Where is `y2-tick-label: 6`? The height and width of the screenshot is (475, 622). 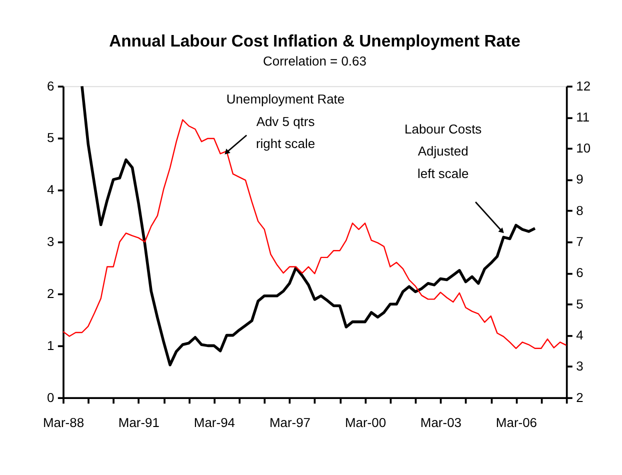 y2-tick-label: 6 is located at coordinates (580, 272).